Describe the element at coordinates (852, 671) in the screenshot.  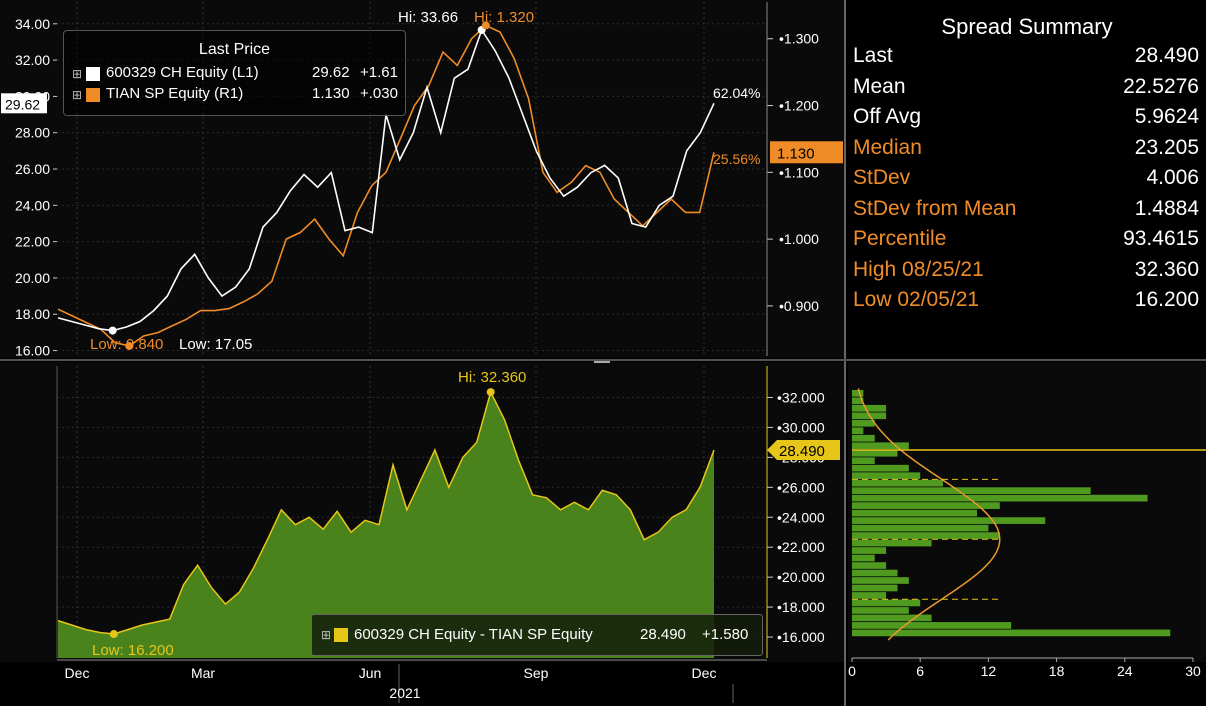
I see `histogram-x-tick-label: 0` at that location.